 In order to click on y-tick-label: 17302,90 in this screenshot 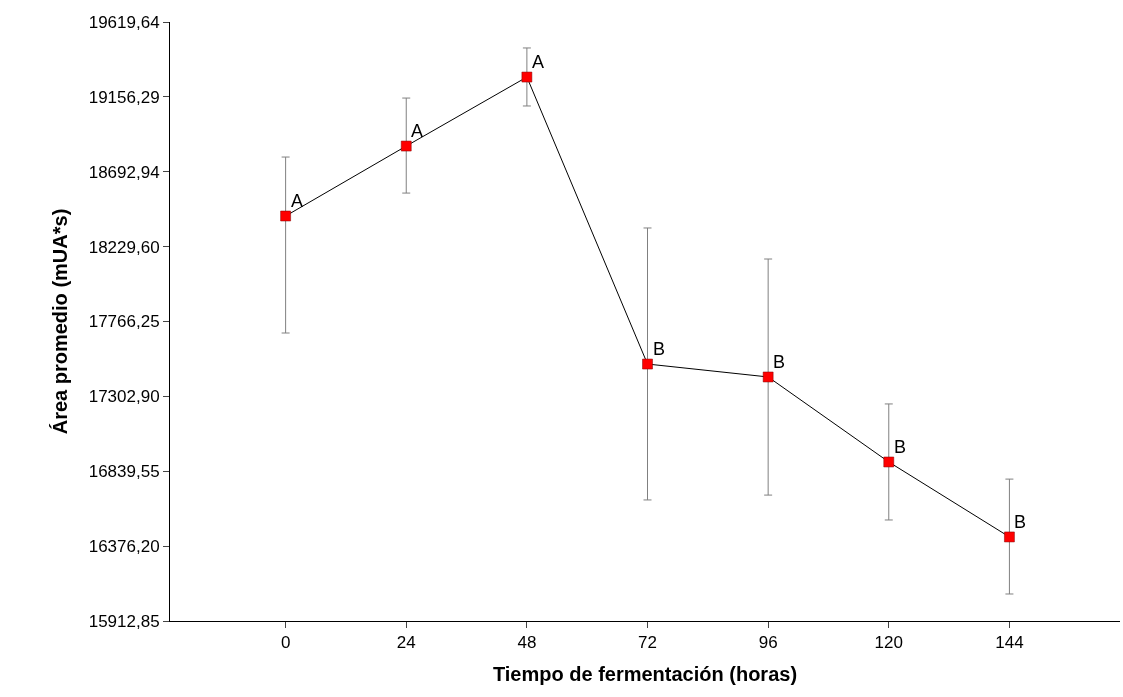, I will do `click(124, 397)`.